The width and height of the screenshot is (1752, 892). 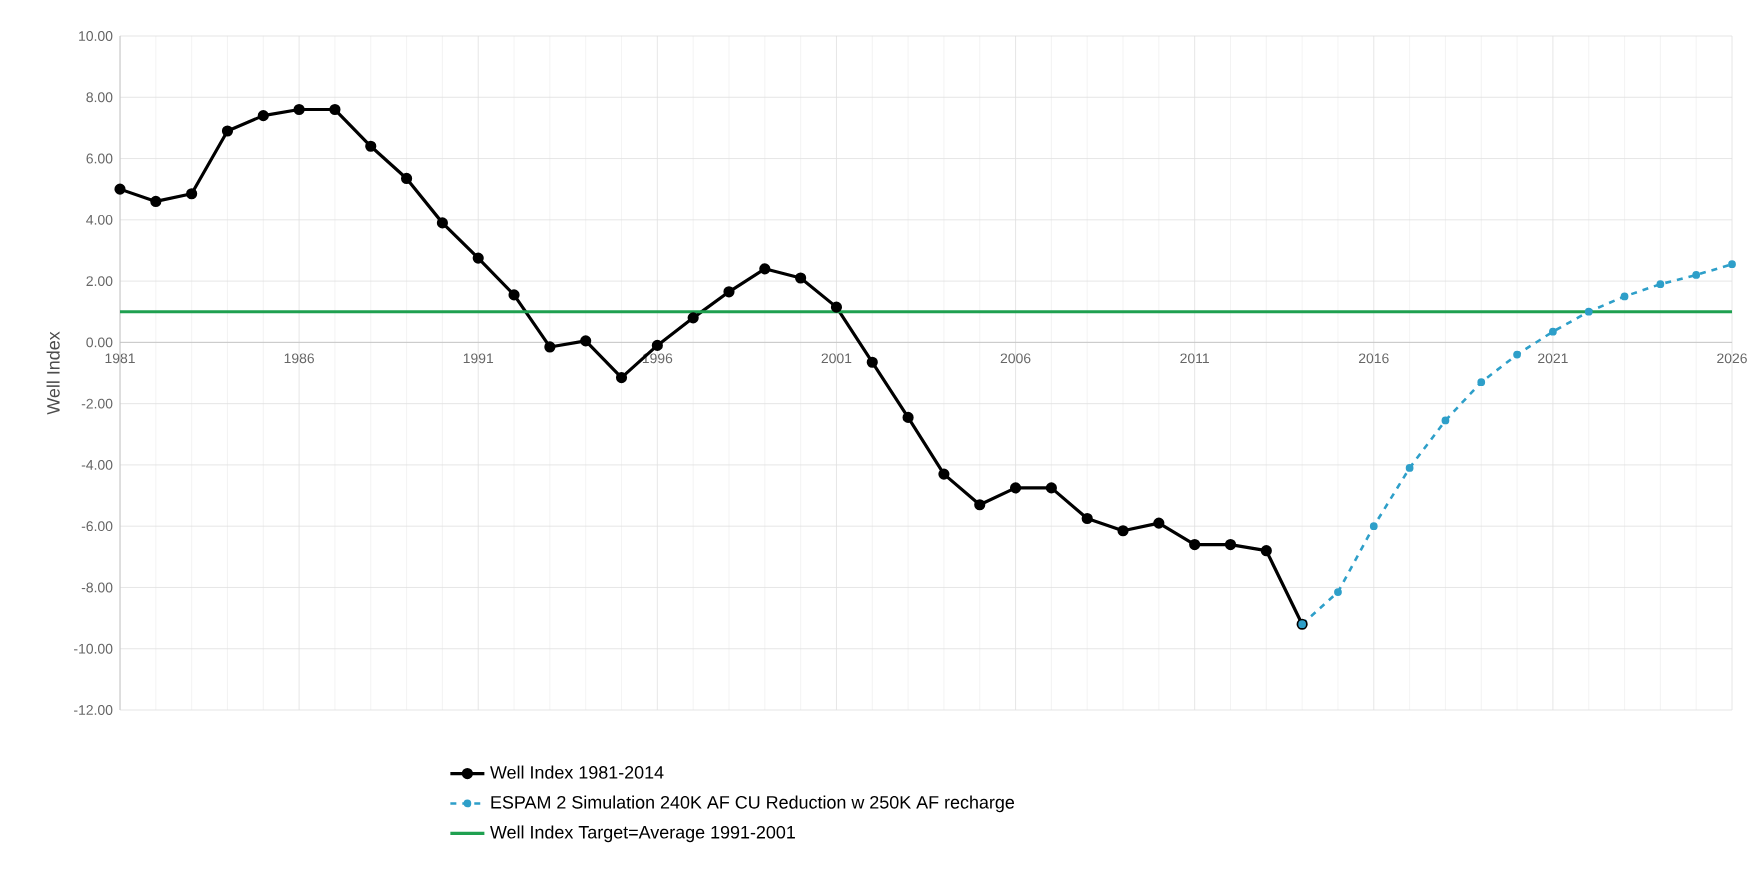 What do you see at coordinates (577, 772) in the screenshot?
I see `legend-label: Well Index 1981-2014` at bounding box center [577, 772].